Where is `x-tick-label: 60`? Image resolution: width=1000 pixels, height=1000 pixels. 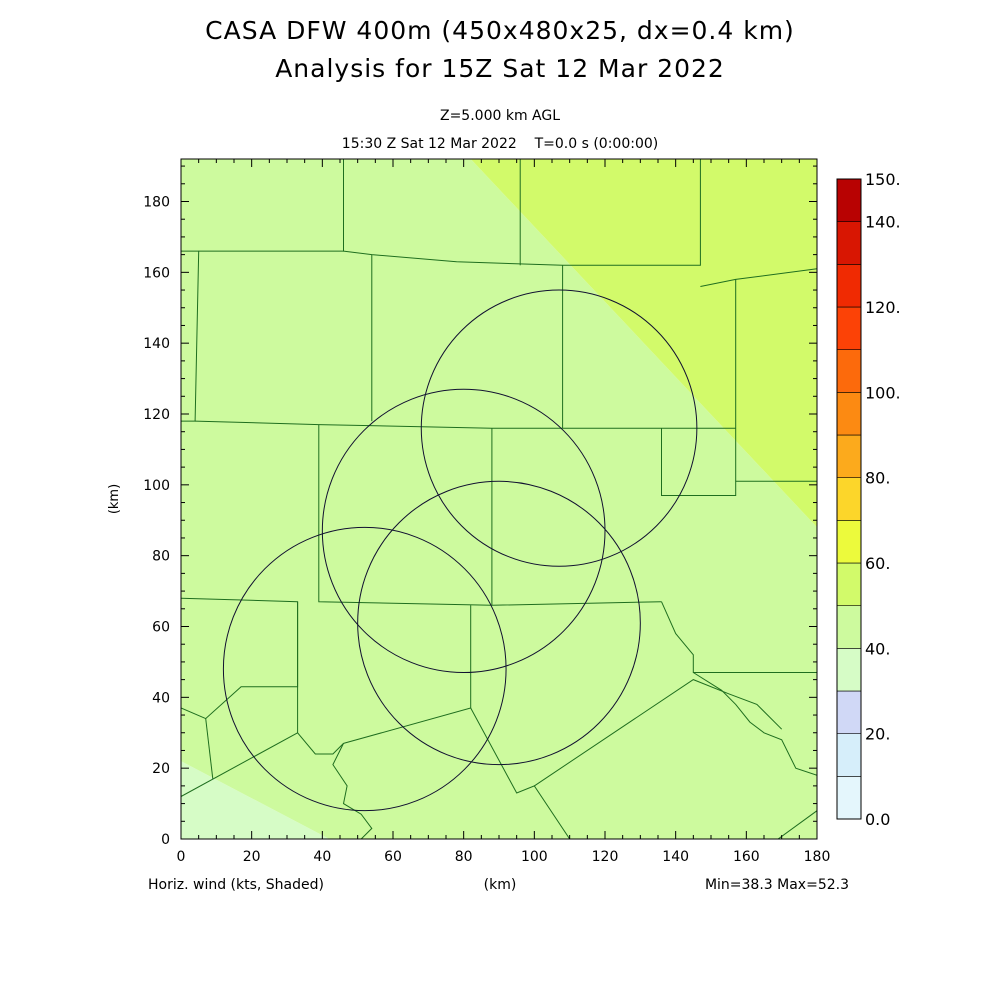
x-tick-label: 60 is located at coordinates (393, 857).